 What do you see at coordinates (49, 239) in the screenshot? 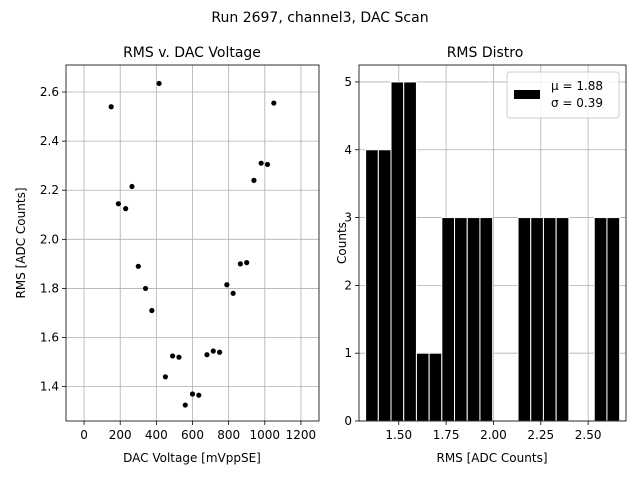
I see `scatter-ytick-label: 2.0` at bounding box center [49, 239].